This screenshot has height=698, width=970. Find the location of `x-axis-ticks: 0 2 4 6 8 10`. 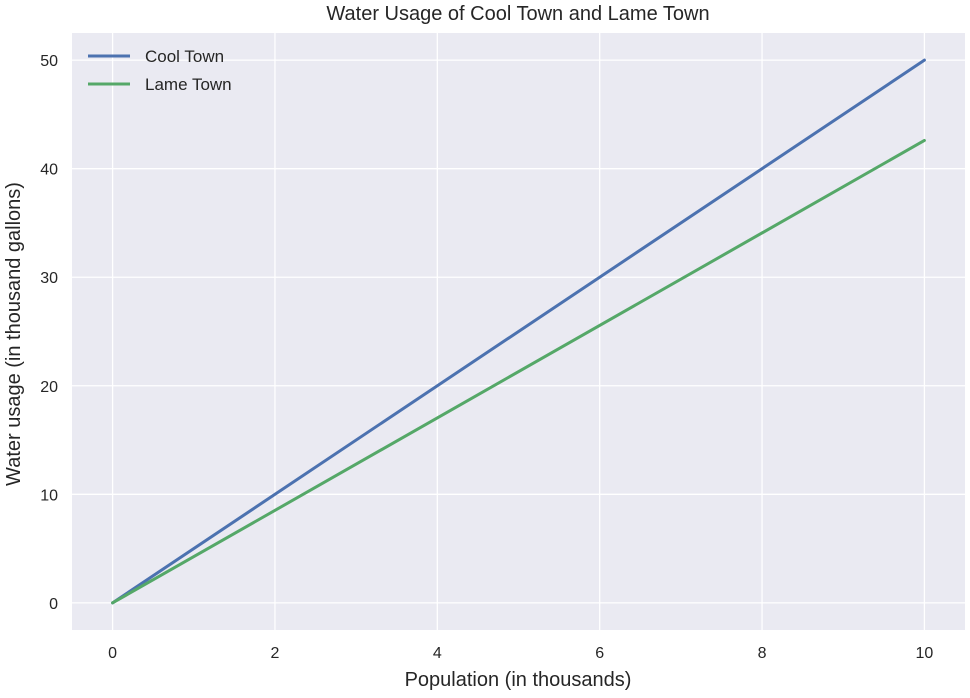

x-axis-ticks: 0 2 4 6 8 10 is located at coordinates (520, 653).